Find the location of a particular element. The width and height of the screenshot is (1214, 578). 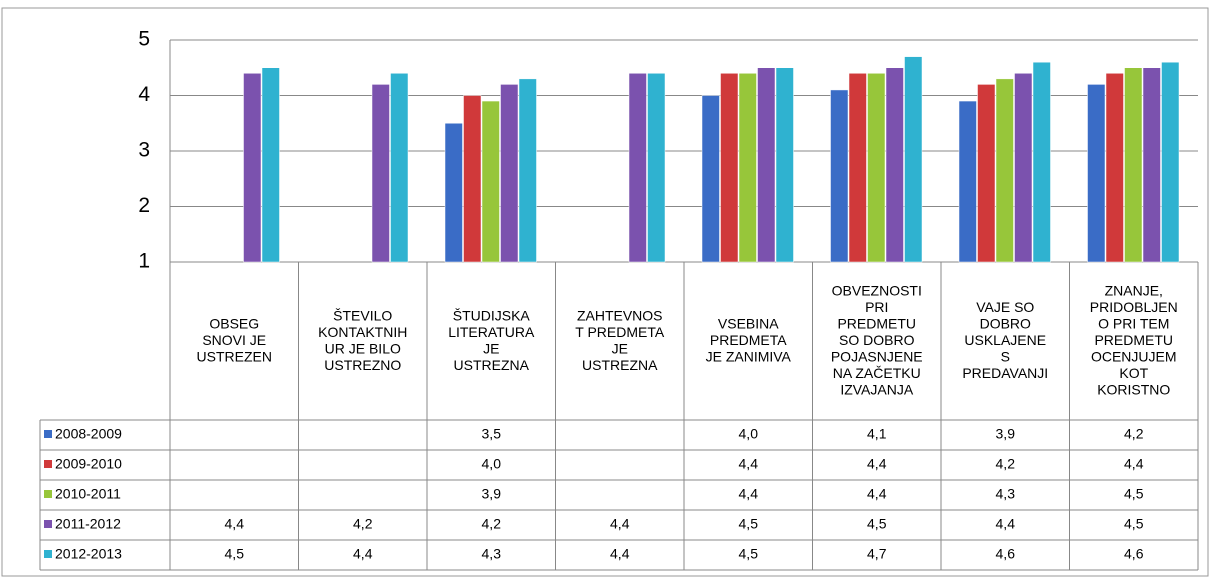

y-tick-label: 5 is located at coordinates (144, 39).